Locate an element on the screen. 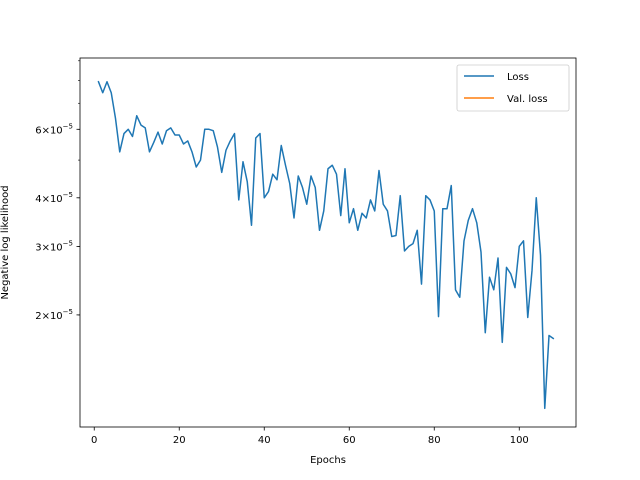 This screenshot has height=480, width=640. x-tick-label: 20 is located at coordinates (179, 440).